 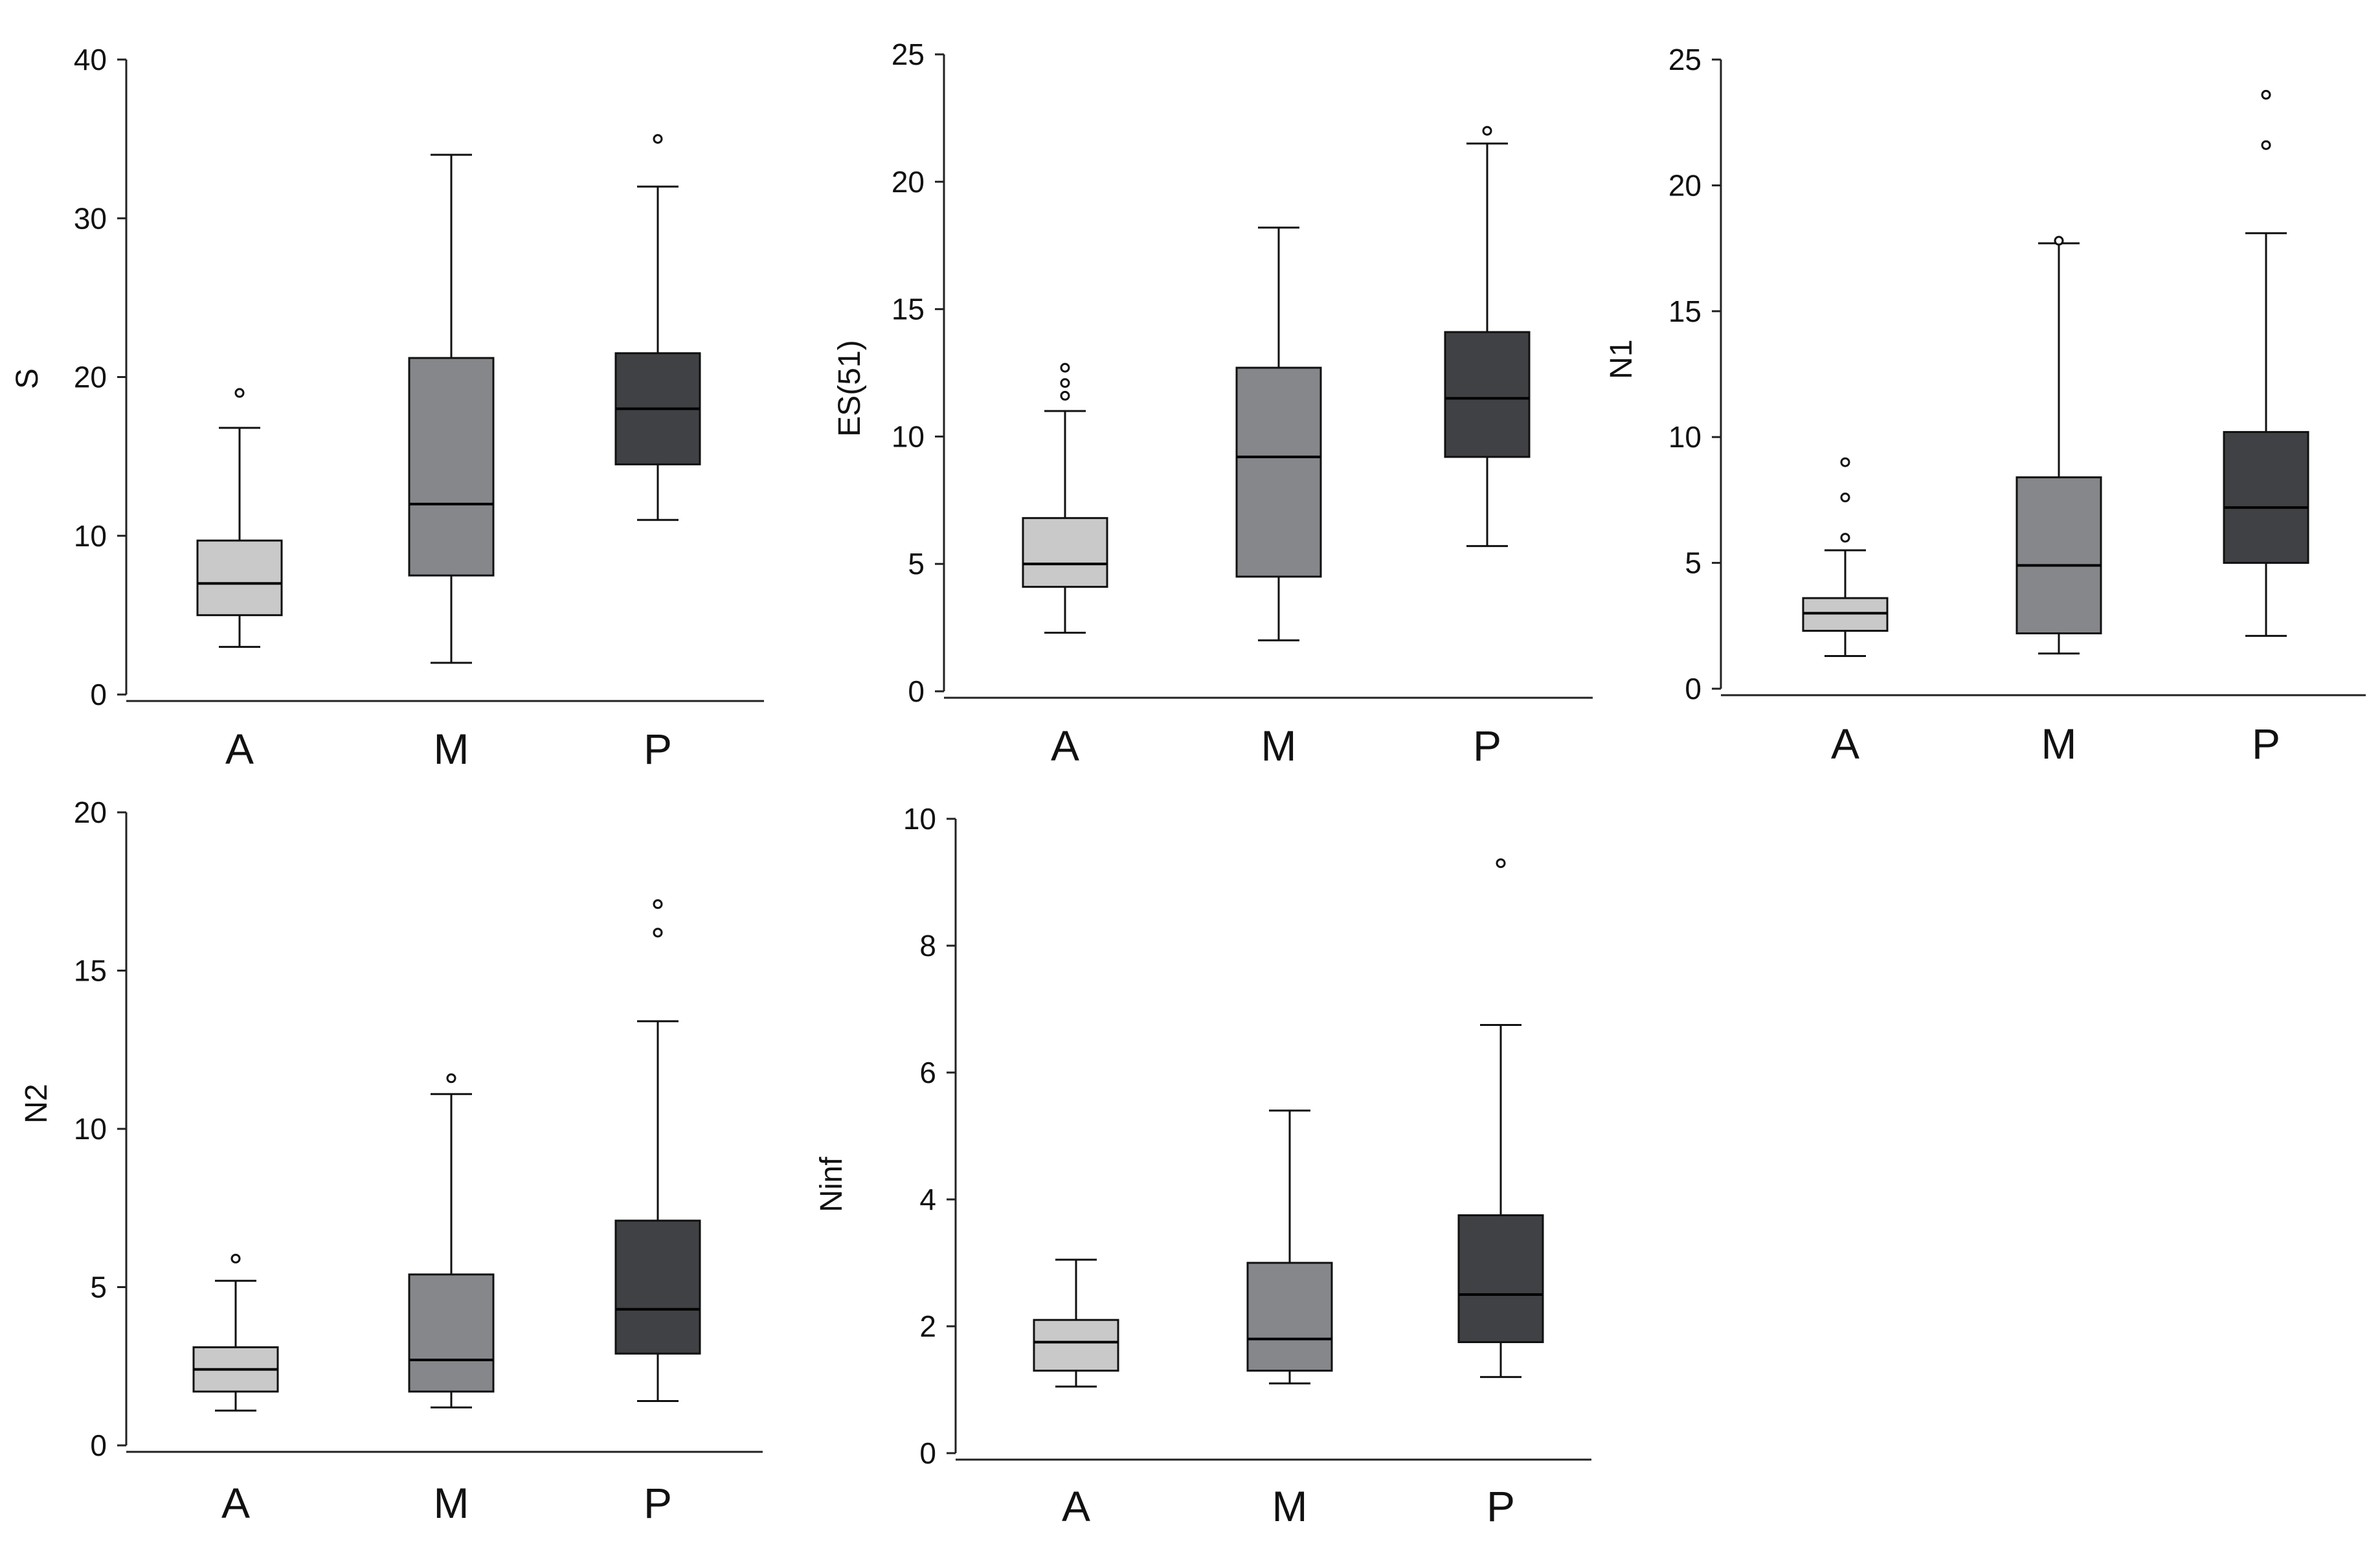 What do you see at coordinates (28, 379) in the screenshot?
I see `y-axis-label: S` at bounding box center [28, 379].